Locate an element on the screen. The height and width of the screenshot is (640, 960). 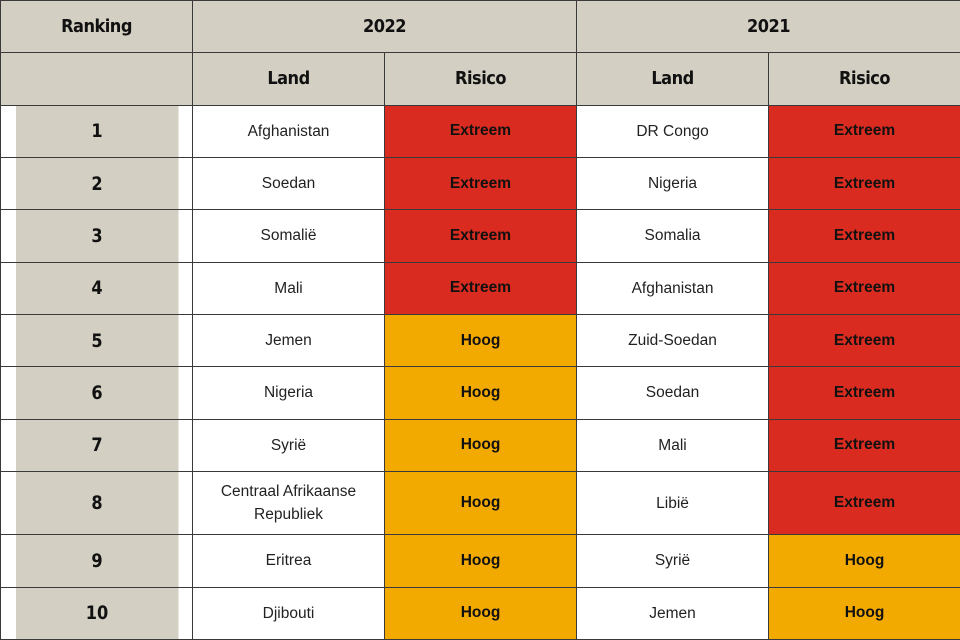
table-row: 10 Djibouti Hoog Jemen Hoog is located at coordinates (480, 613).